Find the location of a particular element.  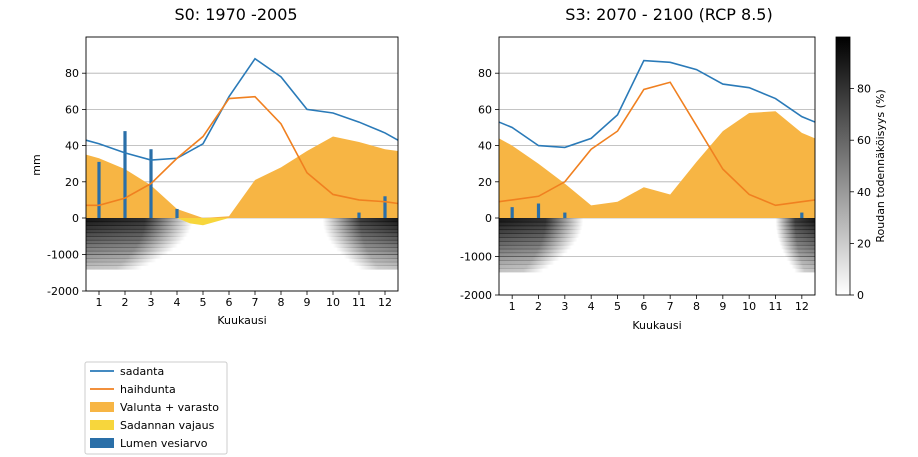

legend-swatch-patch is located at coordinates (102, 407).